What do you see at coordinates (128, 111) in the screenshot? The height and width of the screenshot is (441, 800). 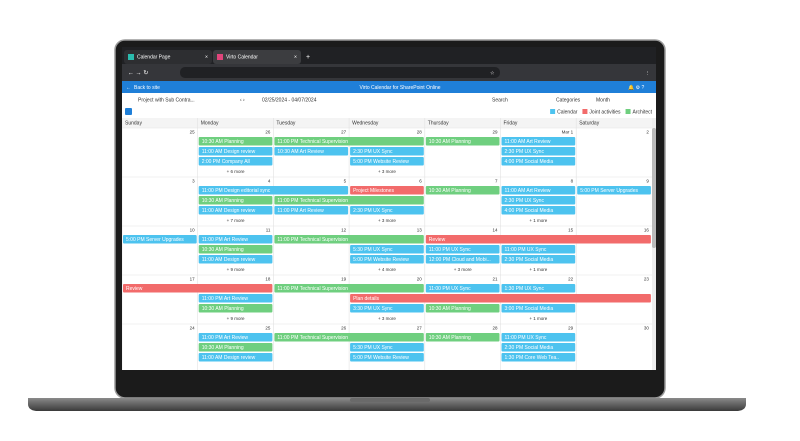 I see `checkbox` at bounding box center [128, 111].